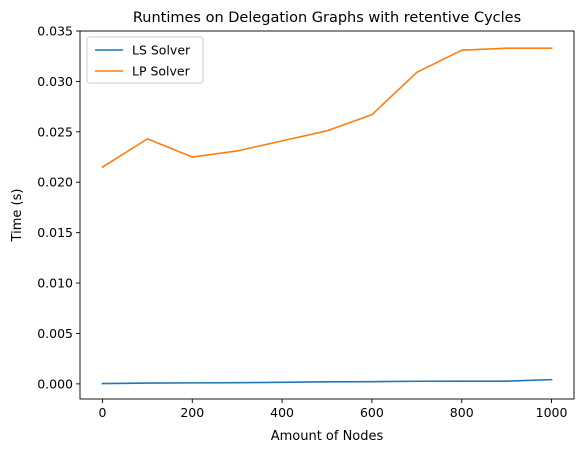 The height and width of the screenshot is (453, 585). Describe the element at coordinates (332, 409) in the screenshot. I see `x-axis-ticks: 0 200 400 600 800 1000` at that location.